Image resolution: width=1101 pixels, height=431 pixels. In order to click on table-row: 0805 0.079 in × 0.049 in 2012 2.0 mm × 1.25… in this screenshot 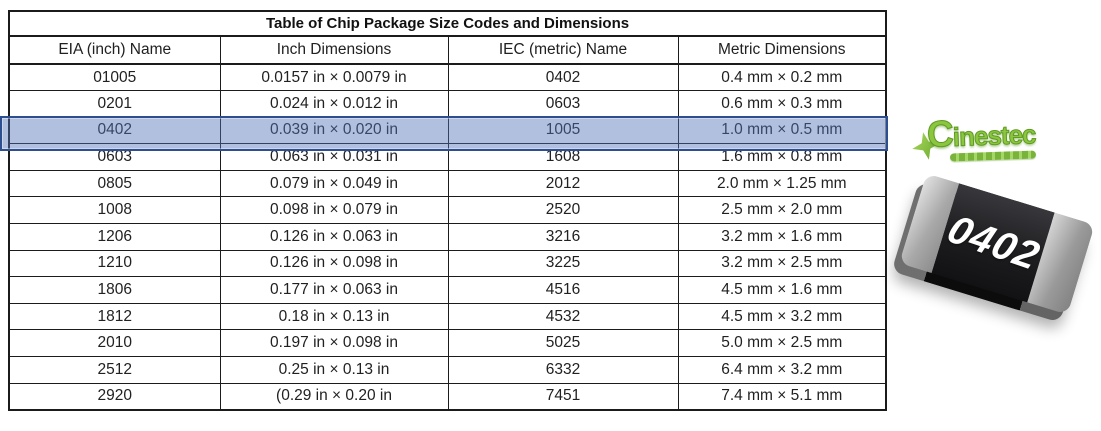, I will do `click(447, 183)`.